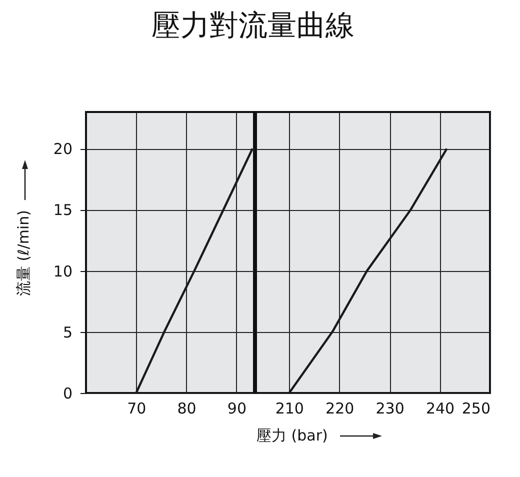 This screenshot has height=477, width=520. Describe the element at coordinates (67, 393) in the screenshot. I see `y-tick-label: 0` at that location.